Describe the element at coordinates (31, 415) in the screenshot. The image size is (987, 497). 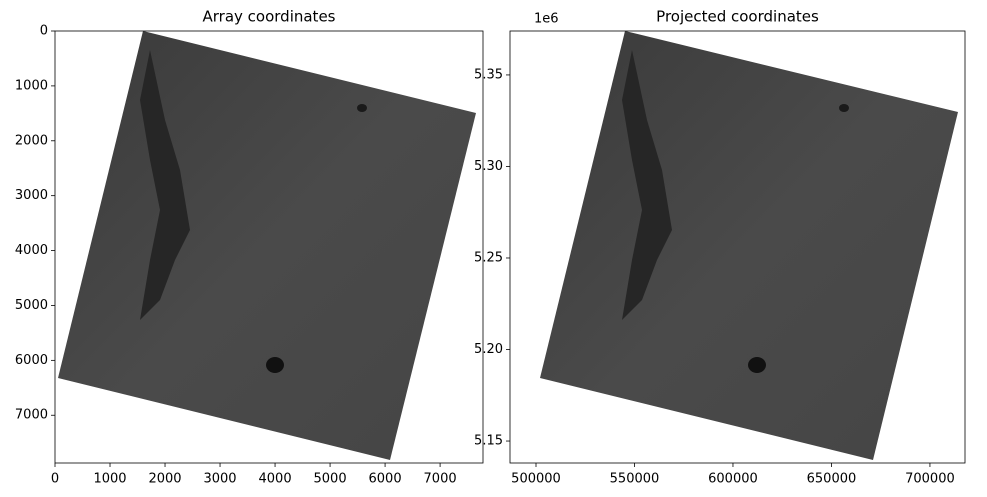
I see `y-tick-label: 7000` at that location.